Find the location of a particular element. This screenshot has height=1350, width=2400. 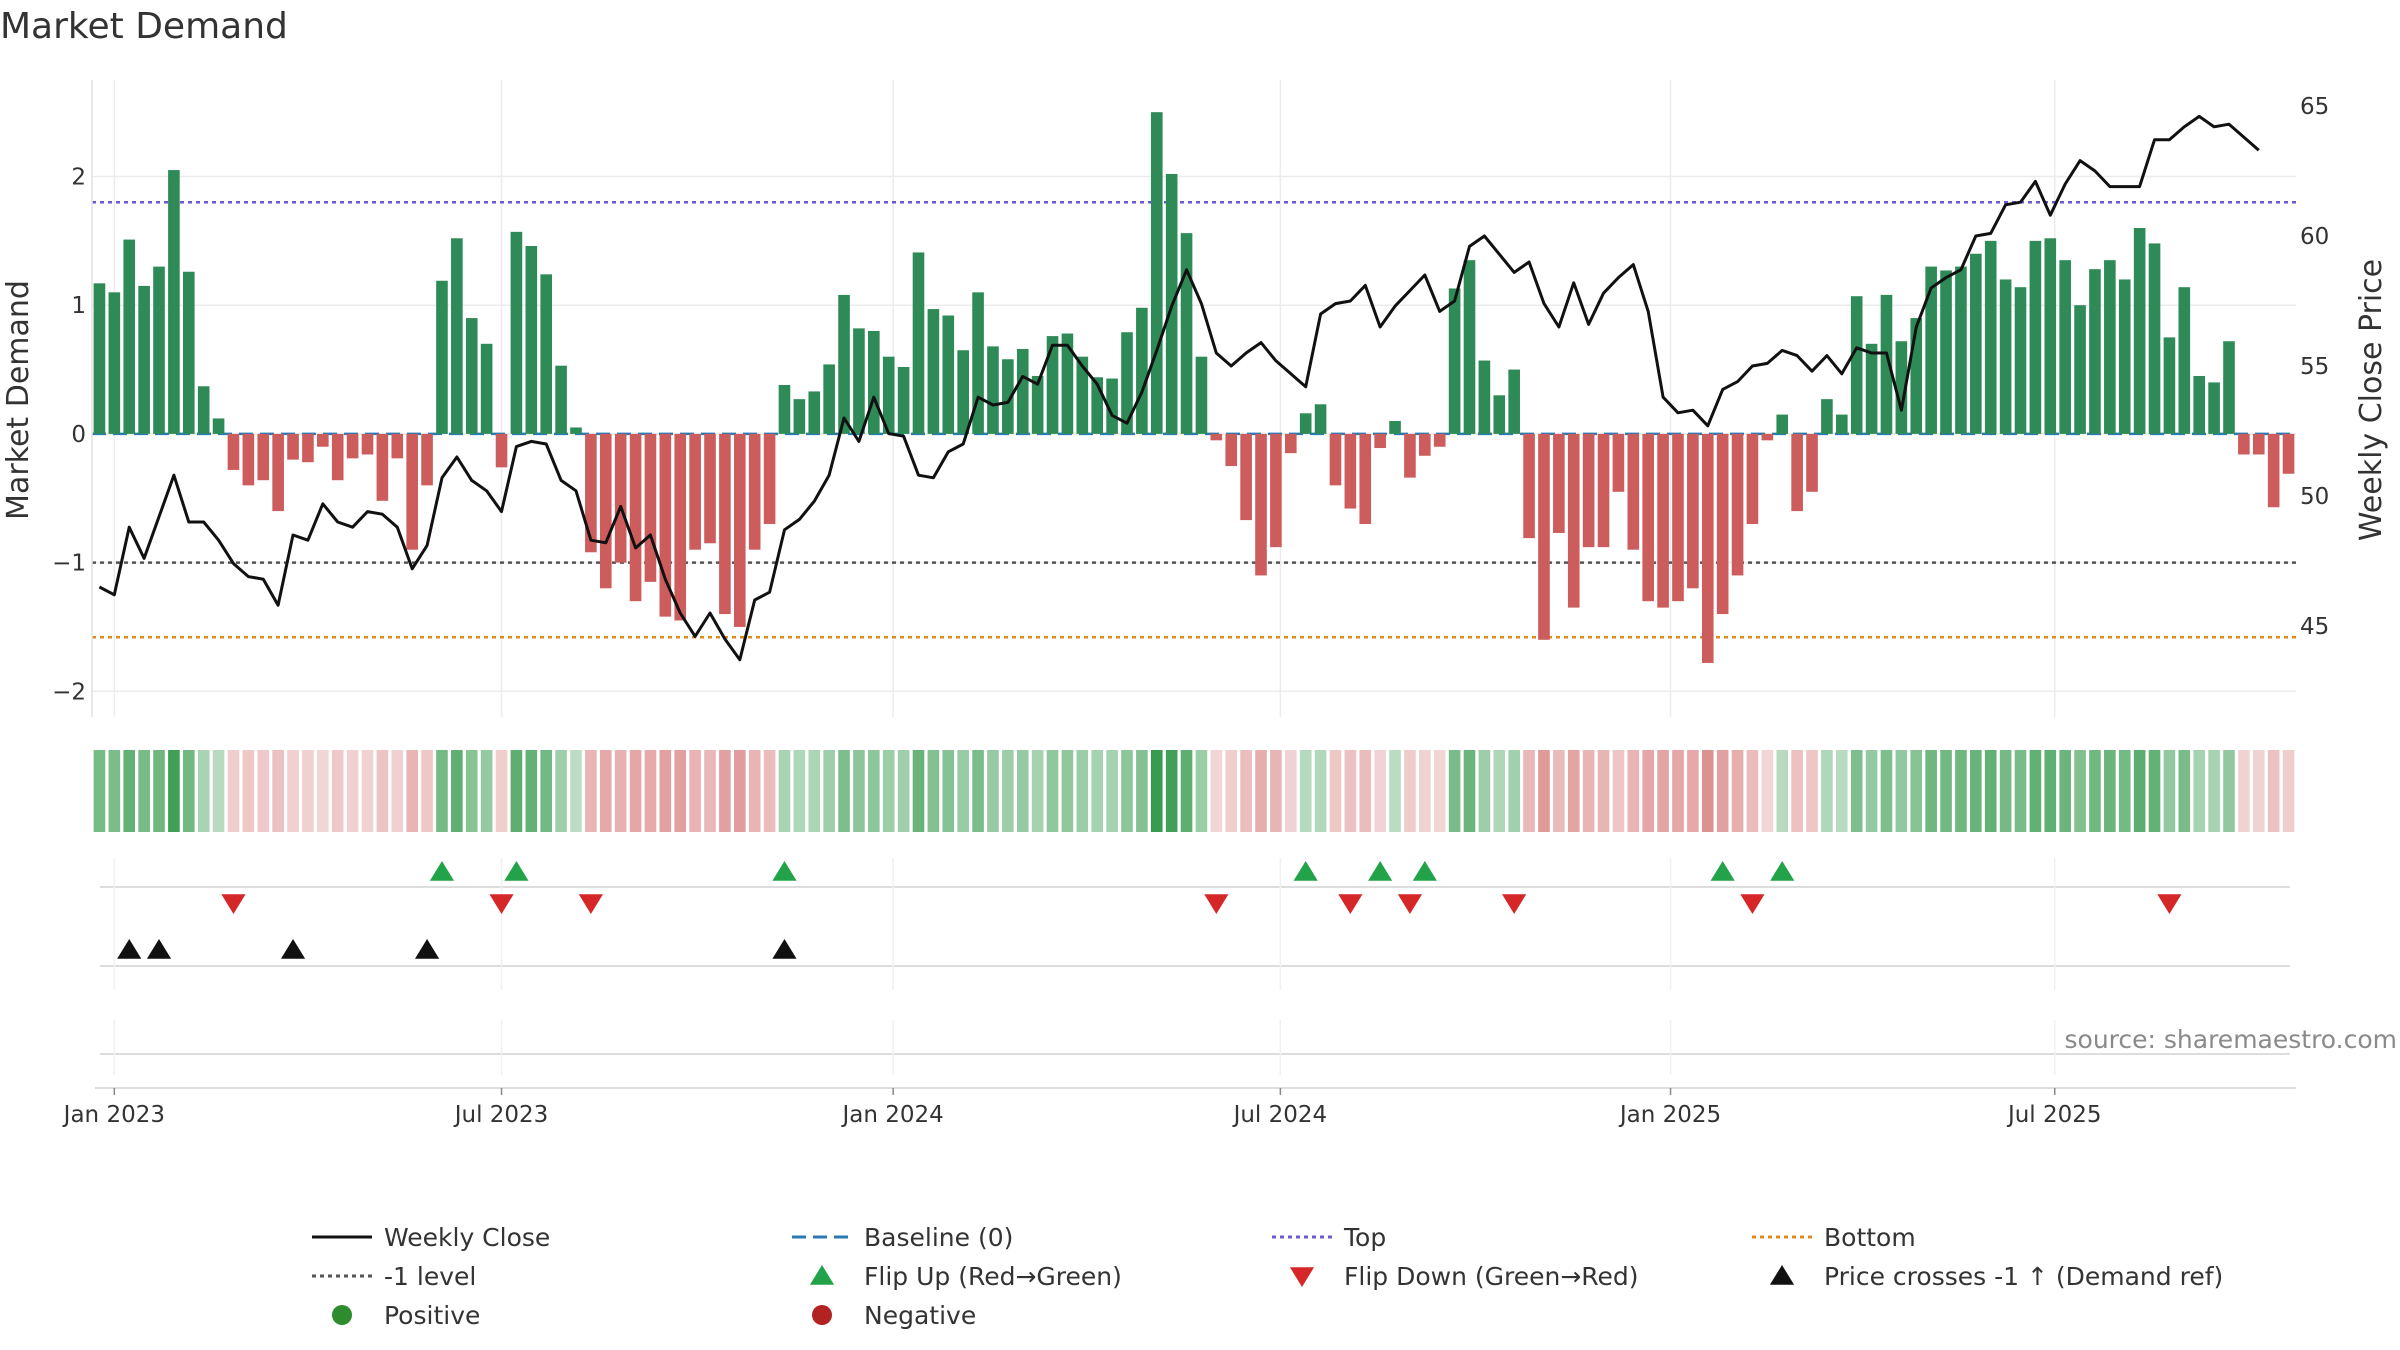

flip-up-marker is located at coordinates (1305, 871).